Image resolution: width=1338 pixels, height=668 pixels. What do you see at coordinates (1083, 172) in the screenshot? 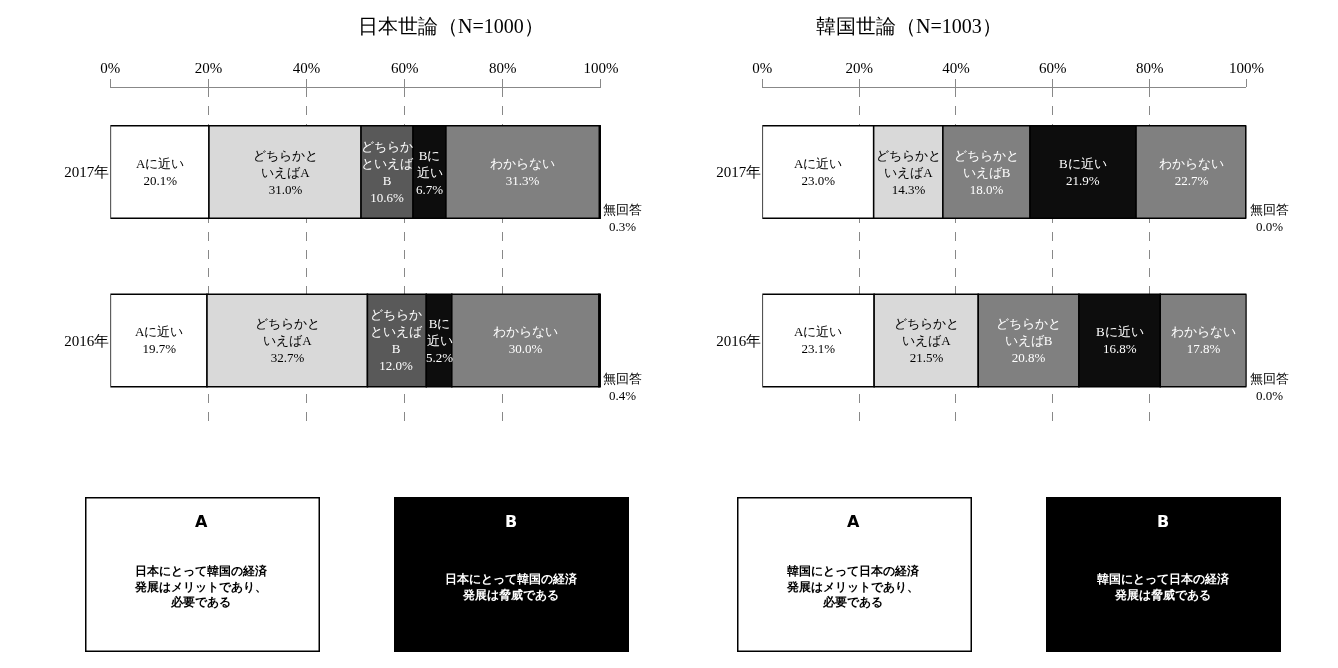
I see `data-label: Bに近い 21.9%` at bounding box center [1083, 172].